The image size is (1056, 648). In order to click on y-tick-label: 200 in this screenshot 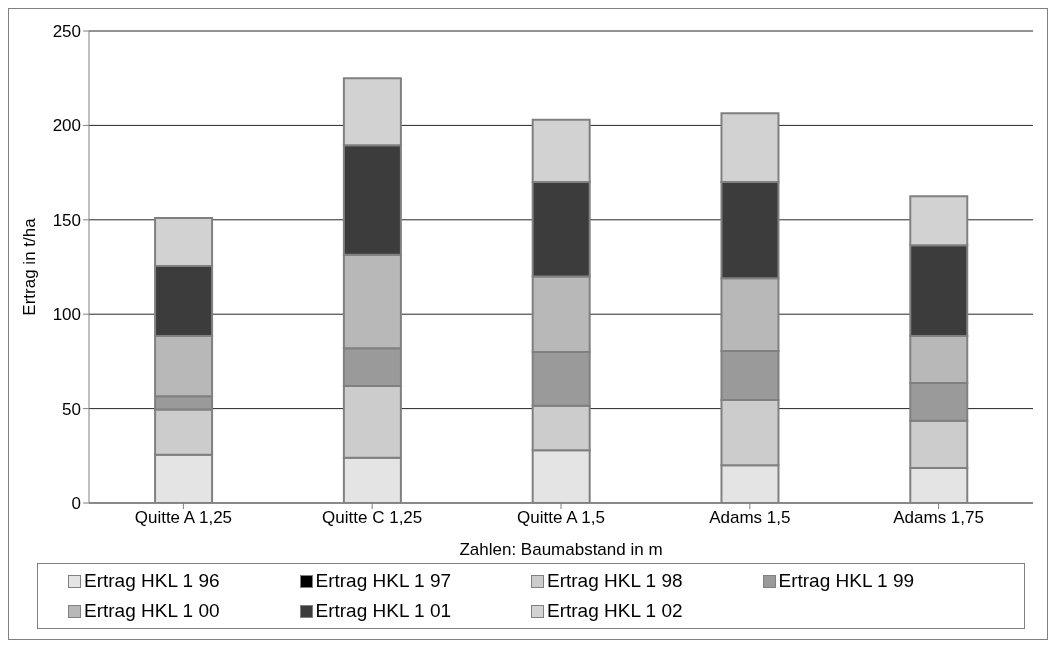, I will do `click(66, 126)`.